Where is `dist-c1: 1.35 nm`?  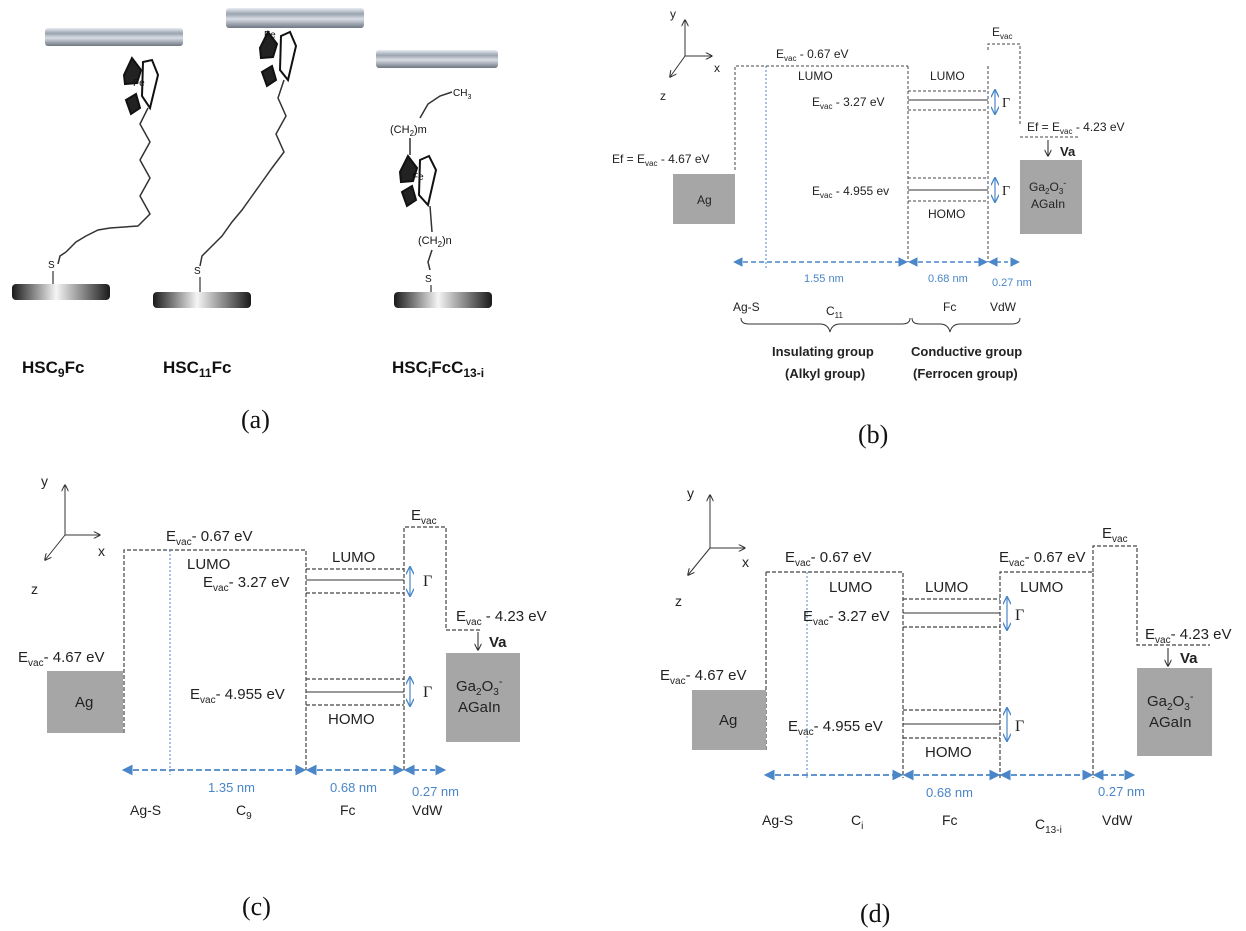 dist-c1: 1.35 nm is located at coordinates (231, 787).